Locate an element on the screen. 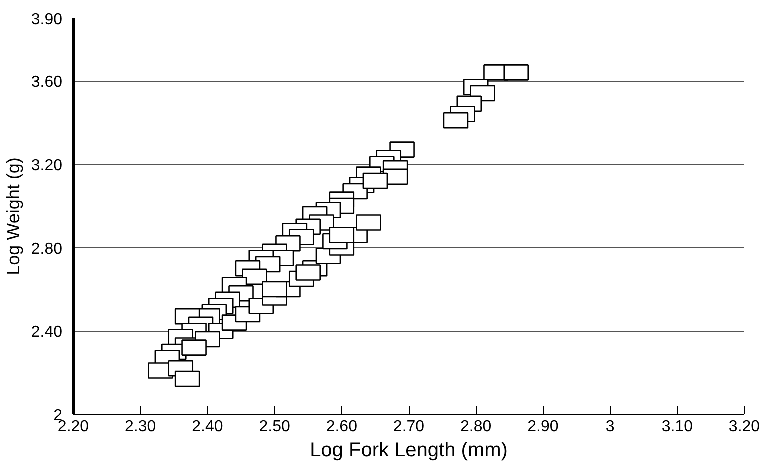 The height and width of the screenshot is (464, 762). y-tick-label: 3.60 is located at coordinates (47, 83).